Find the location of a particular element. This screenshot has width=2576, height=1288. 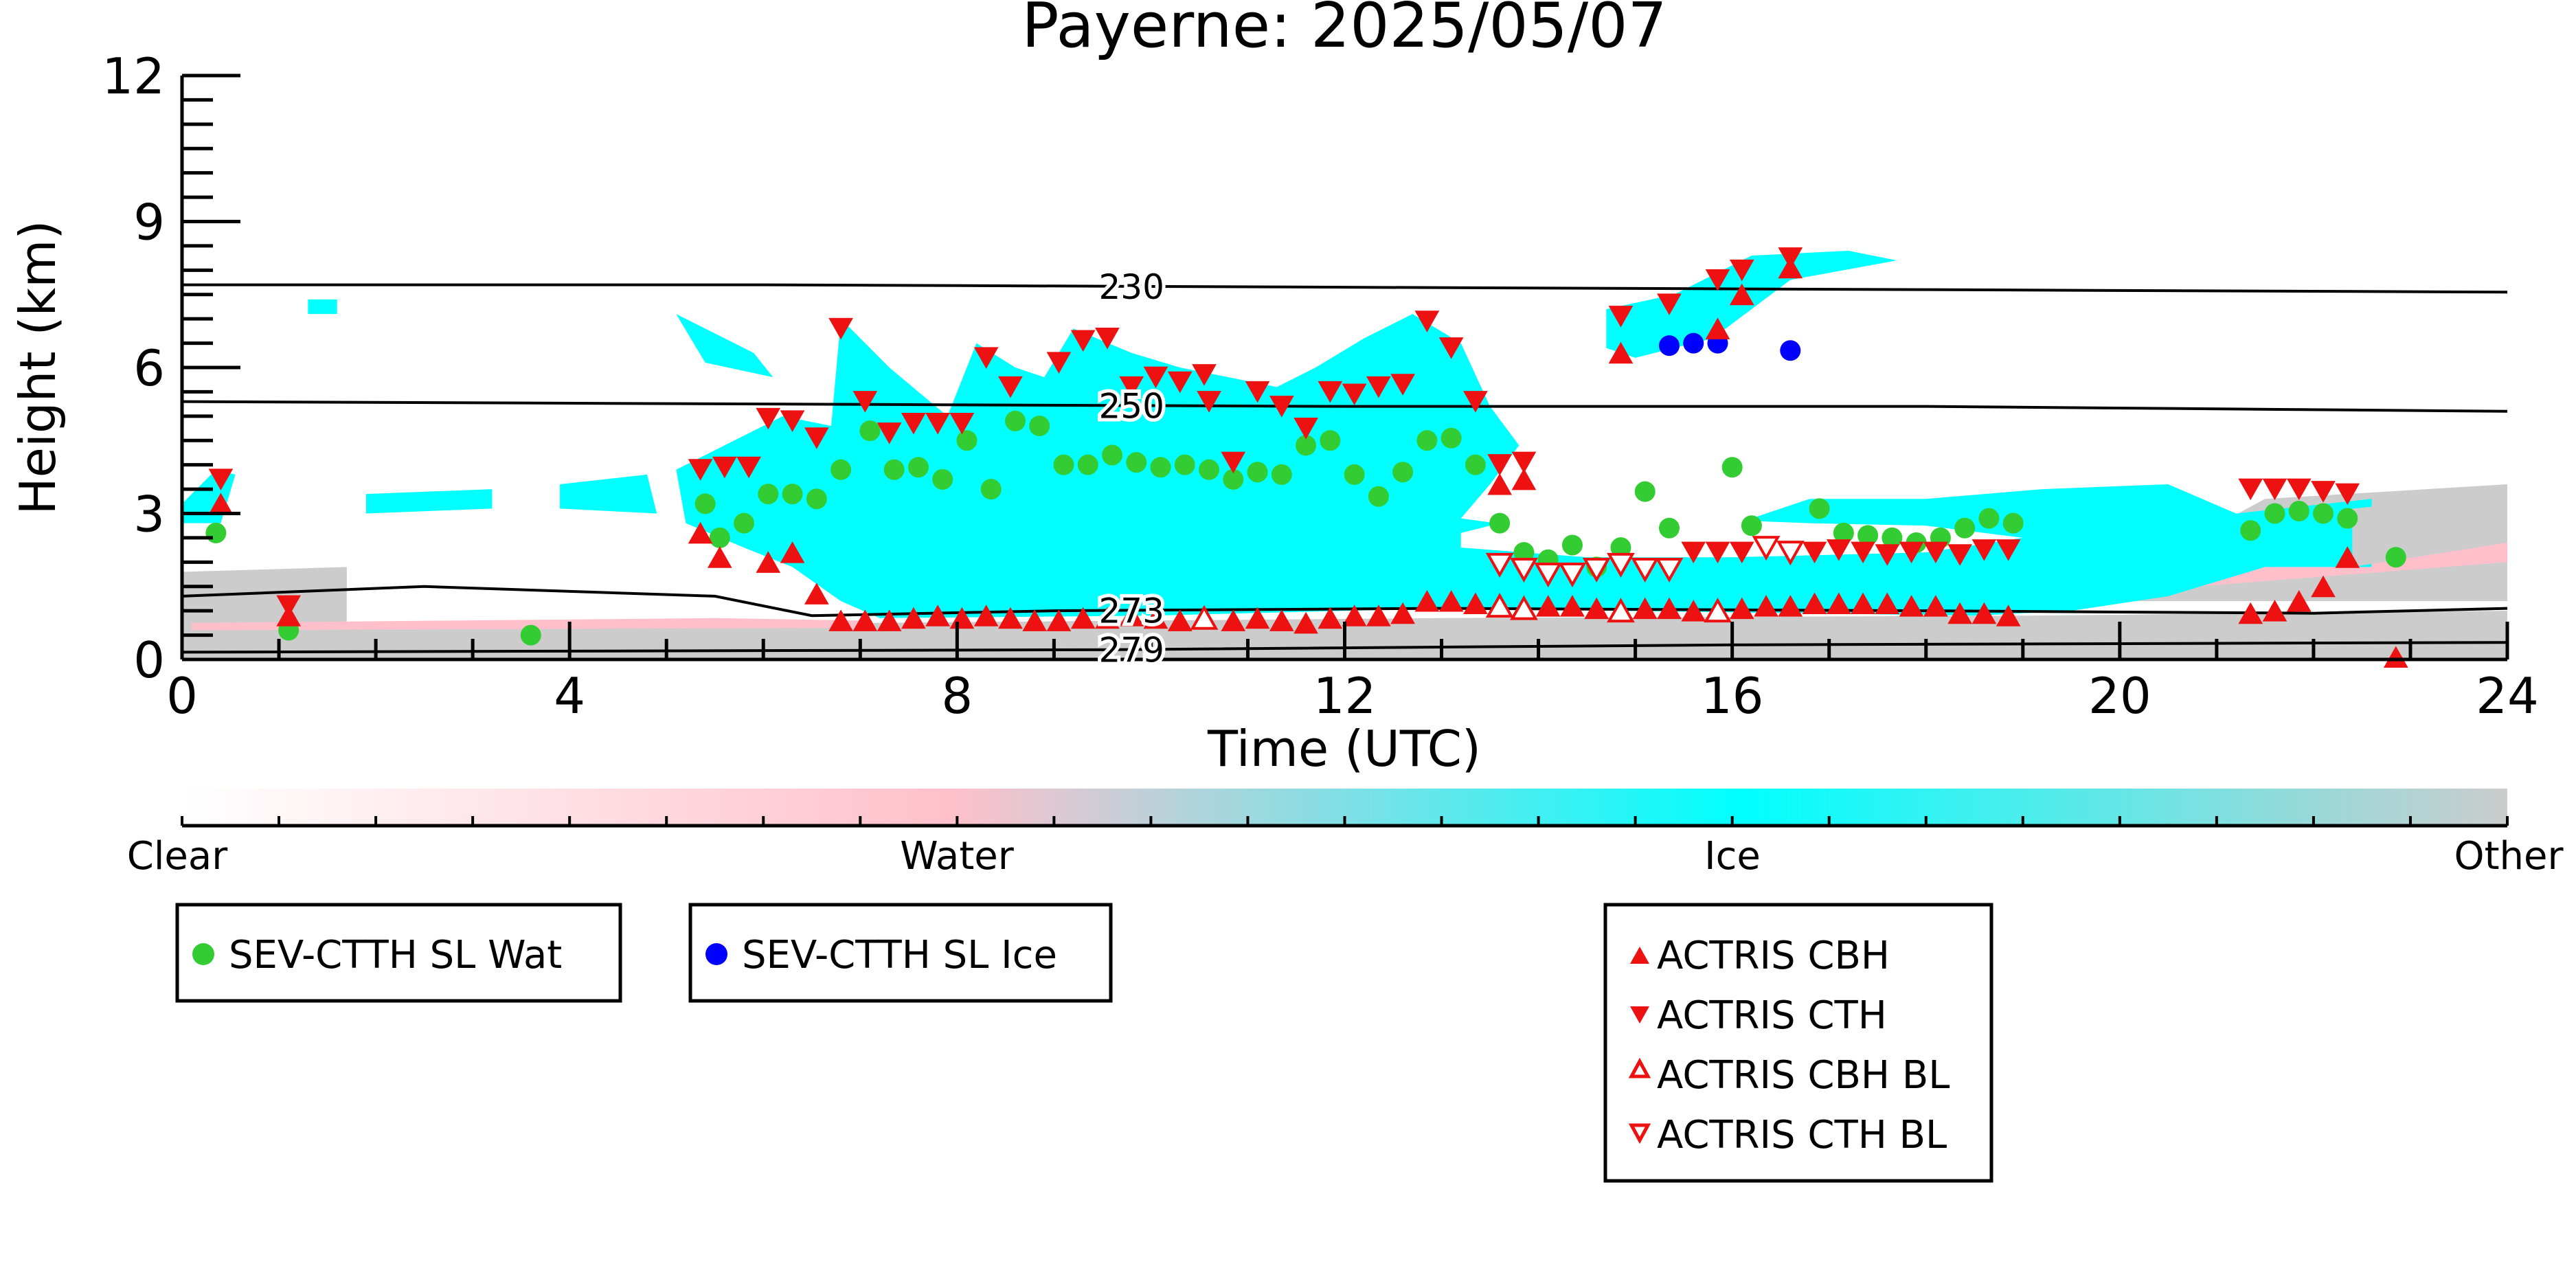

colorbar: Clear Water Ice Other is located at coordinates (1345, 834).